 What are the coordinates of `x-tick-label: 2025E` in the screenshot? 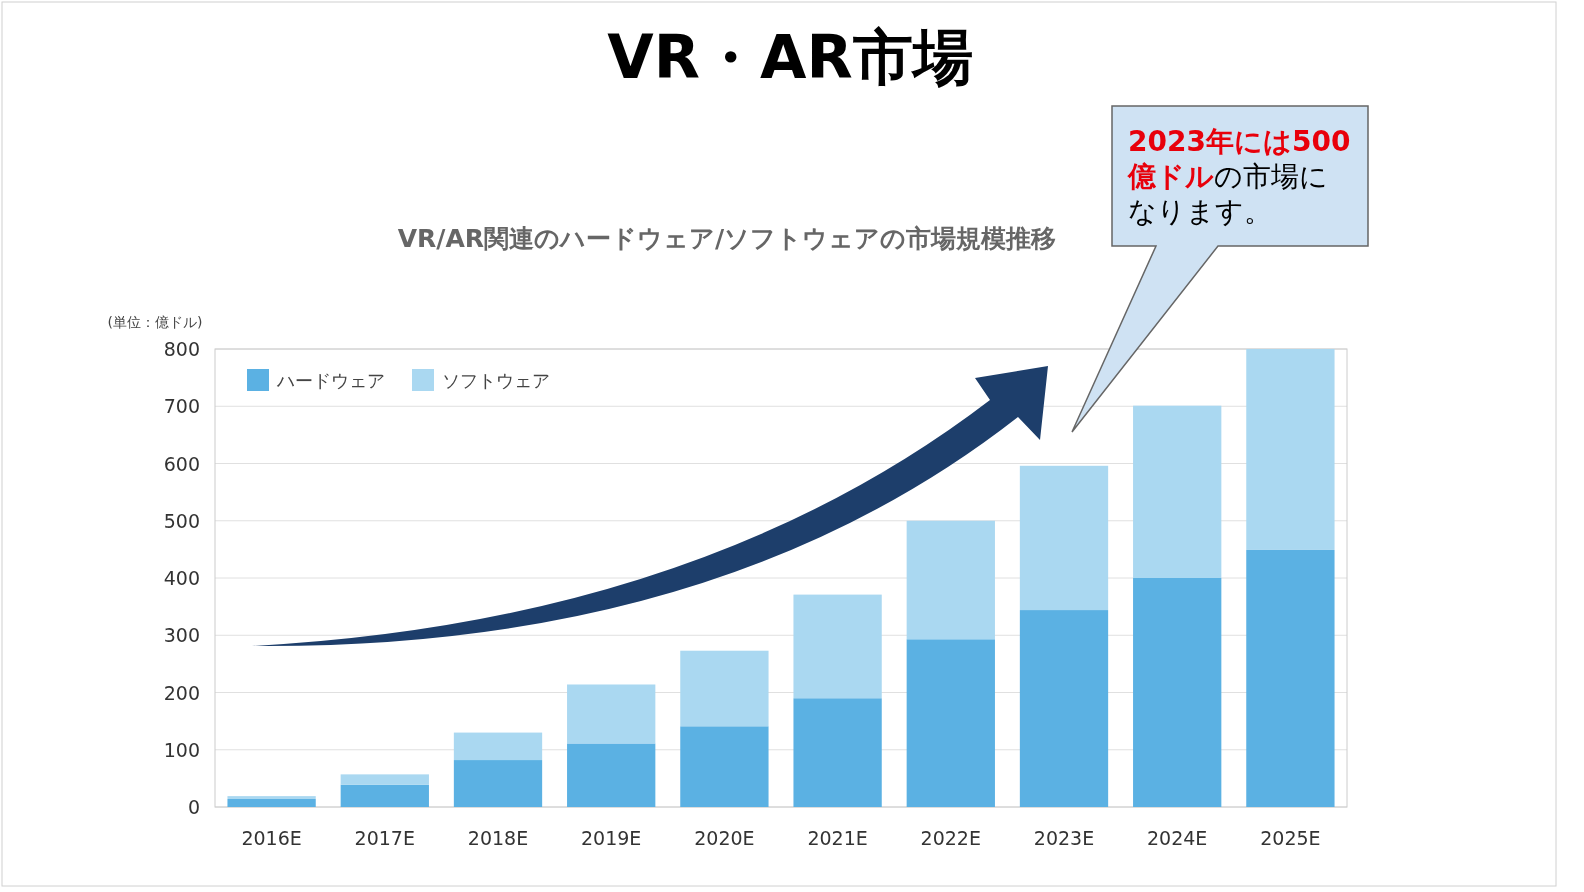 It's located at (1290, 838).